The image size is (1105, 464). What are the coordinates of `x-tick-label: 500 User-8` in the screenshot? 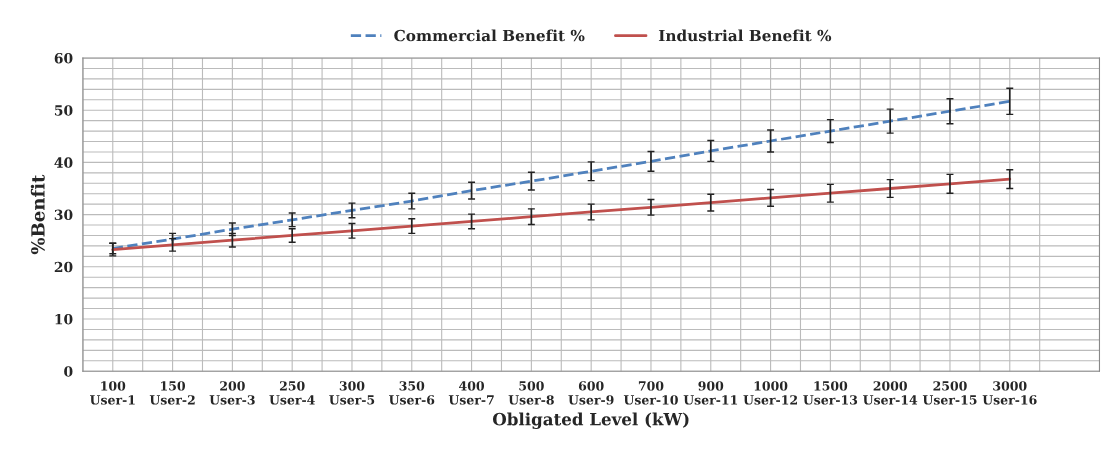 It's located at (531, 393).